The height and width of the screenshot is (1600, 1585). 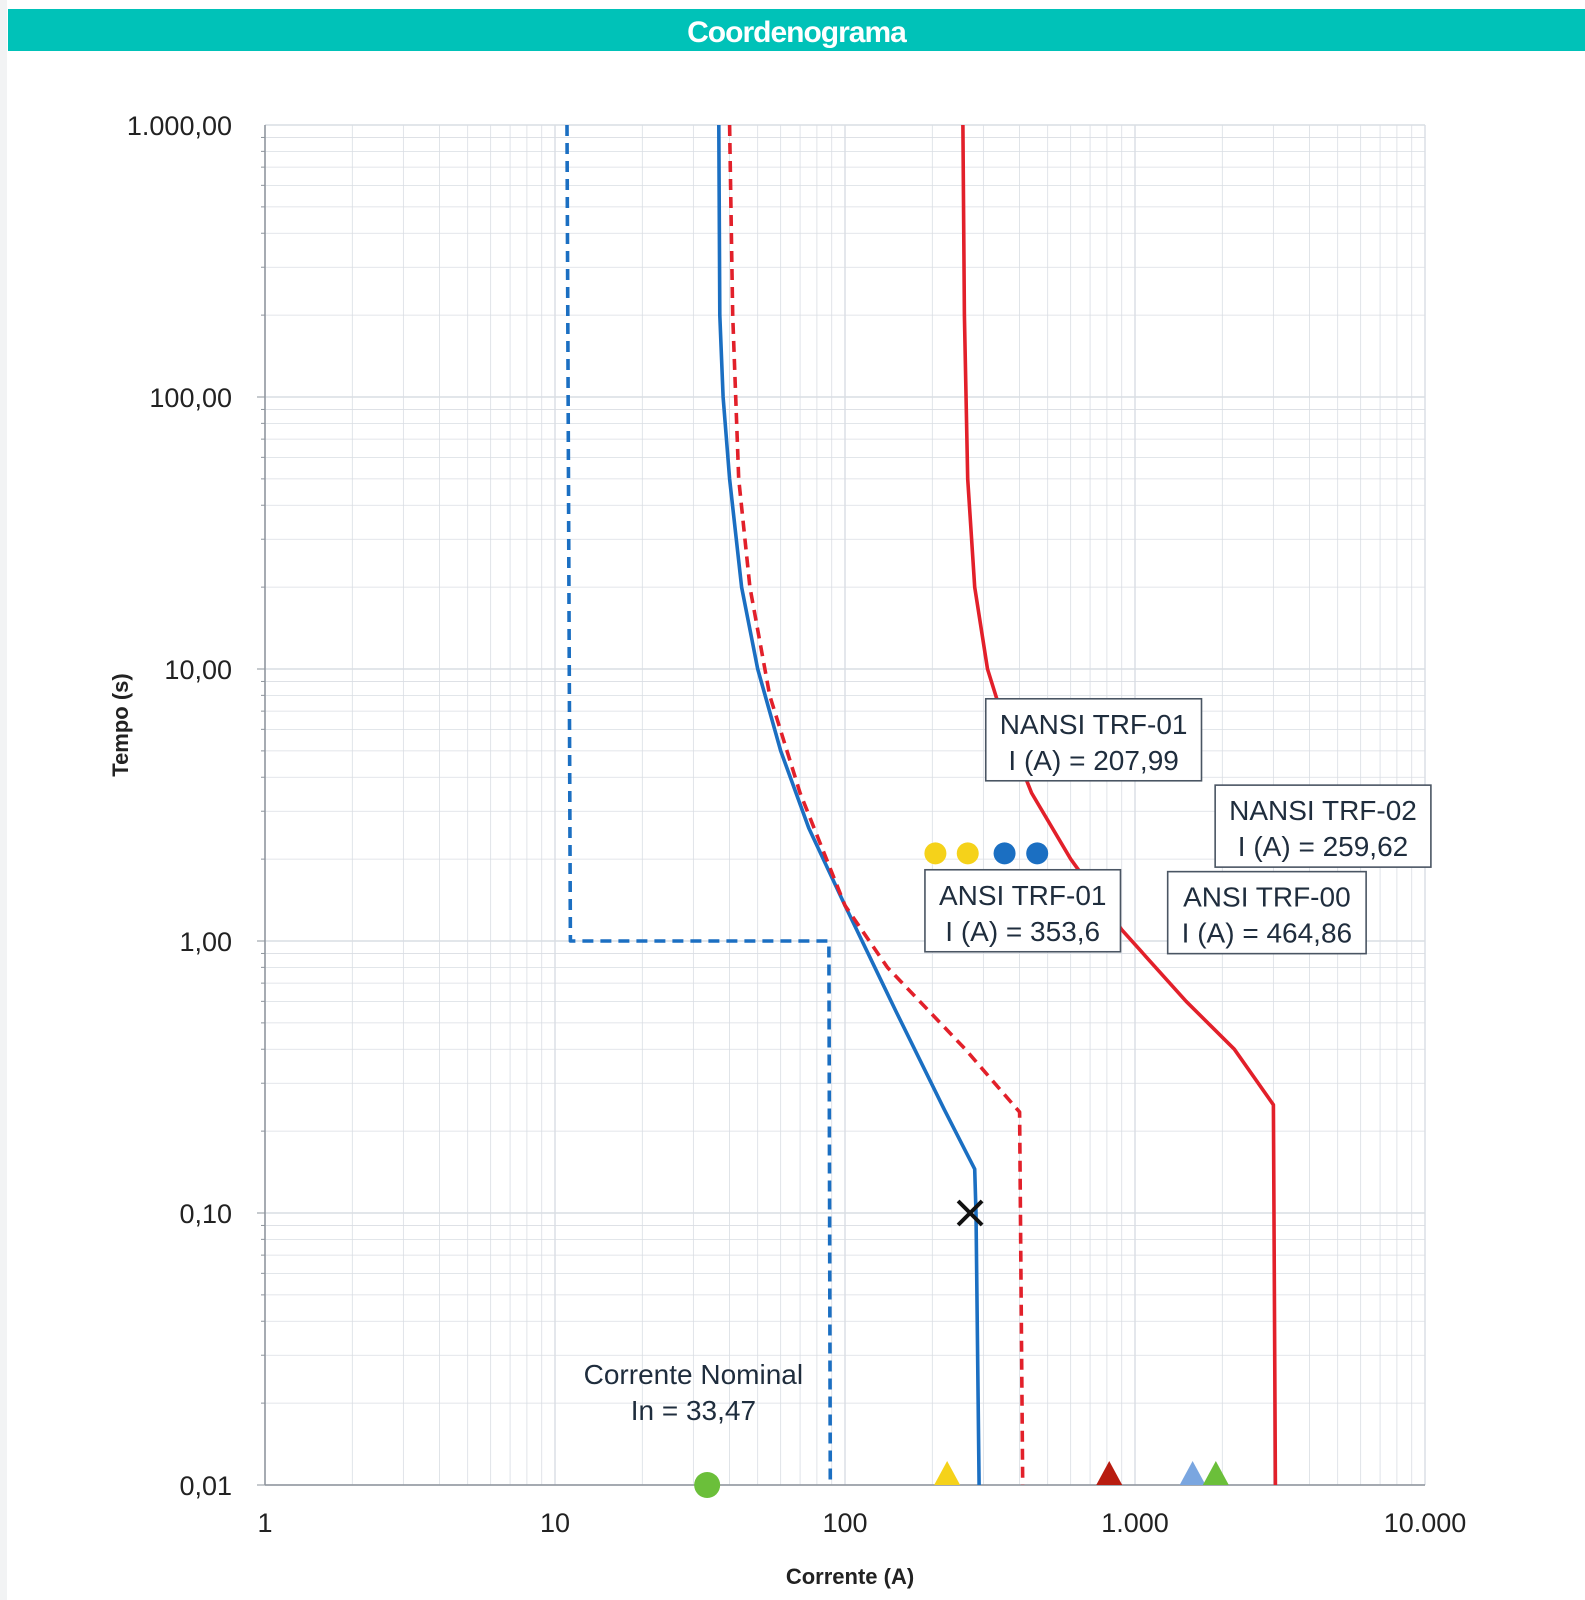 What do you see at coordinates (179, 126) in the screenshot?
I see `y-tick-label: 1.000,00` at bounding box center [179, 126].